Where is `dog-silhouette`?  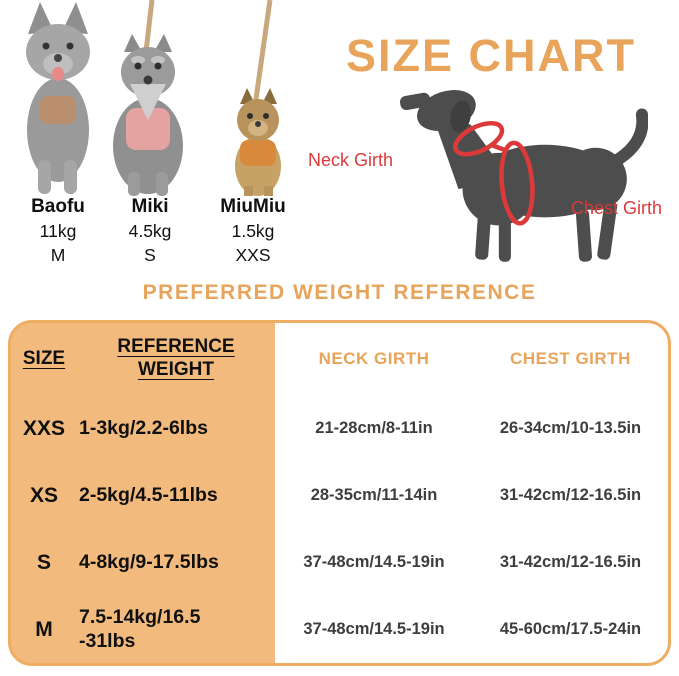 dog-silhouette is located at coordinates (524, 176).